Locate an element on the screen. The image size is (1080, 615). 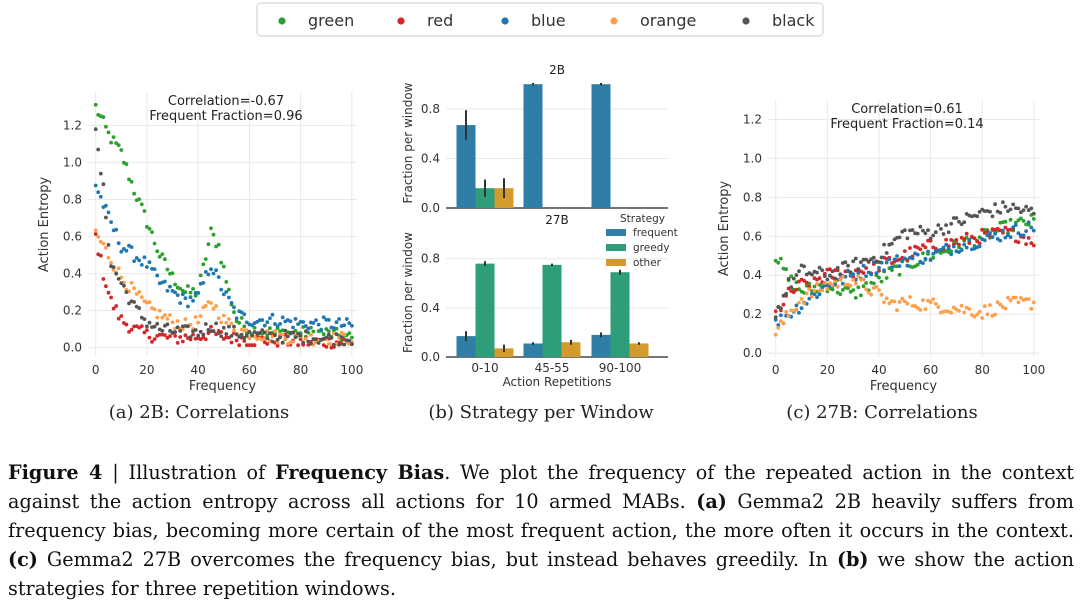
category-label: 0-10 is located at coordinates (484, 368).